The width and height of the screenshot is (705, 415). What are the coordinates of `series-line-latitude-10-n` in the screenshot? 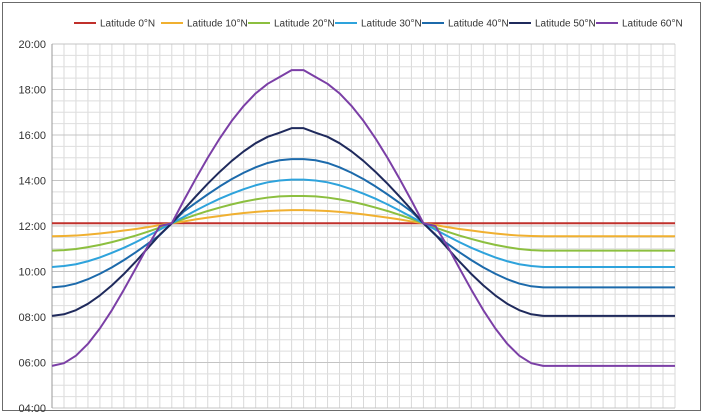 It's located at (363, 223).